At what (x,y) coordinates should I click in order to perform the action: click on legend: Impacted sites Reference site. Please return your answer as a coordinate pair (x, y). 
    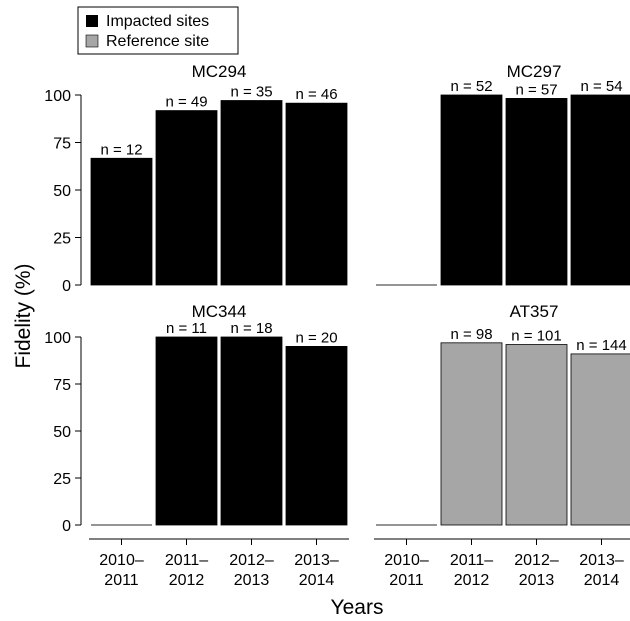
    Looking at the image, I should click on (158, 30).